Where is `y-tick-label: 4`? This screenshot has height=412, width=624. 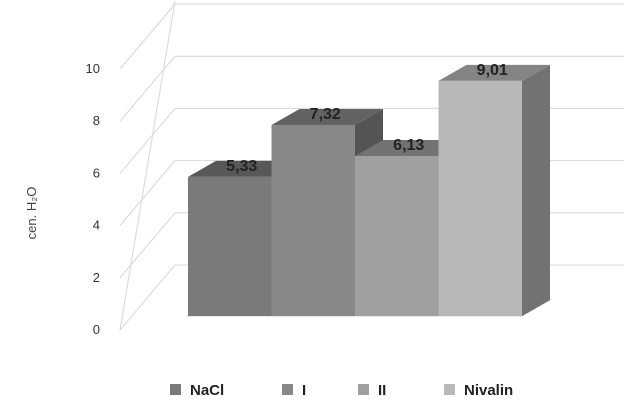
y-tick-label: 4 is located at coordinates (96, 225).